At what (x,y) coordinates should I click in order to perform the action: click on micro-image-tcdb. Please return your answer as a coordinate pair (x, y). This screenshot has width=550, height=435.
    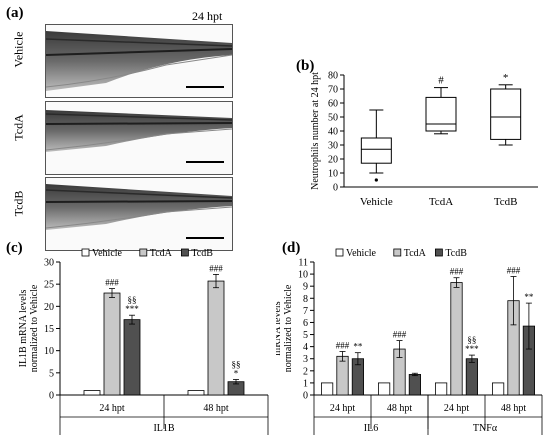
    Looking at the image, I should click on (139, 214).